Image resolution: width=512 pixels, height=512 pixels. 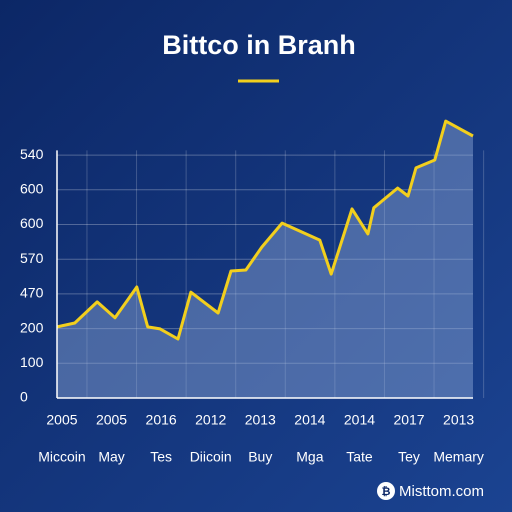 I want to click on y-tick-label: 540, so click(x=32, y=154).